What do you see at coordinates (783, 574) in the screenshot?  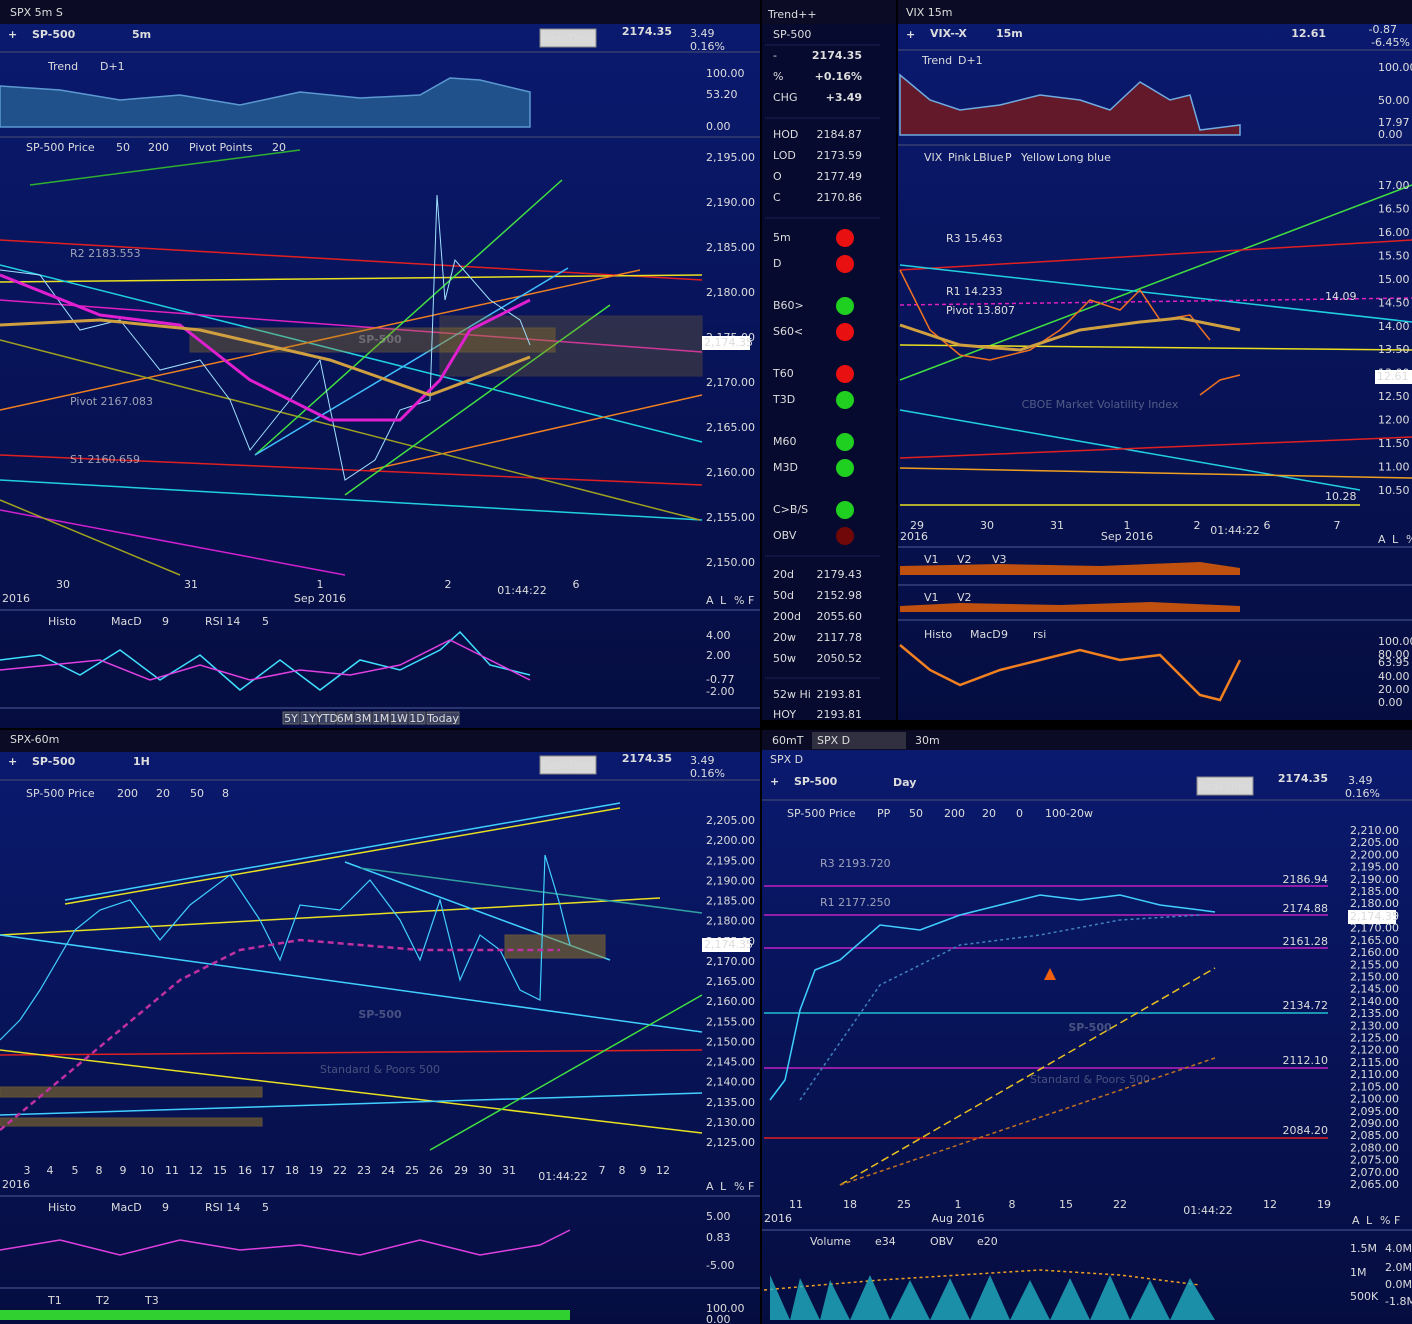 I see `row-label: 20d` at bounding box center [783, 574].